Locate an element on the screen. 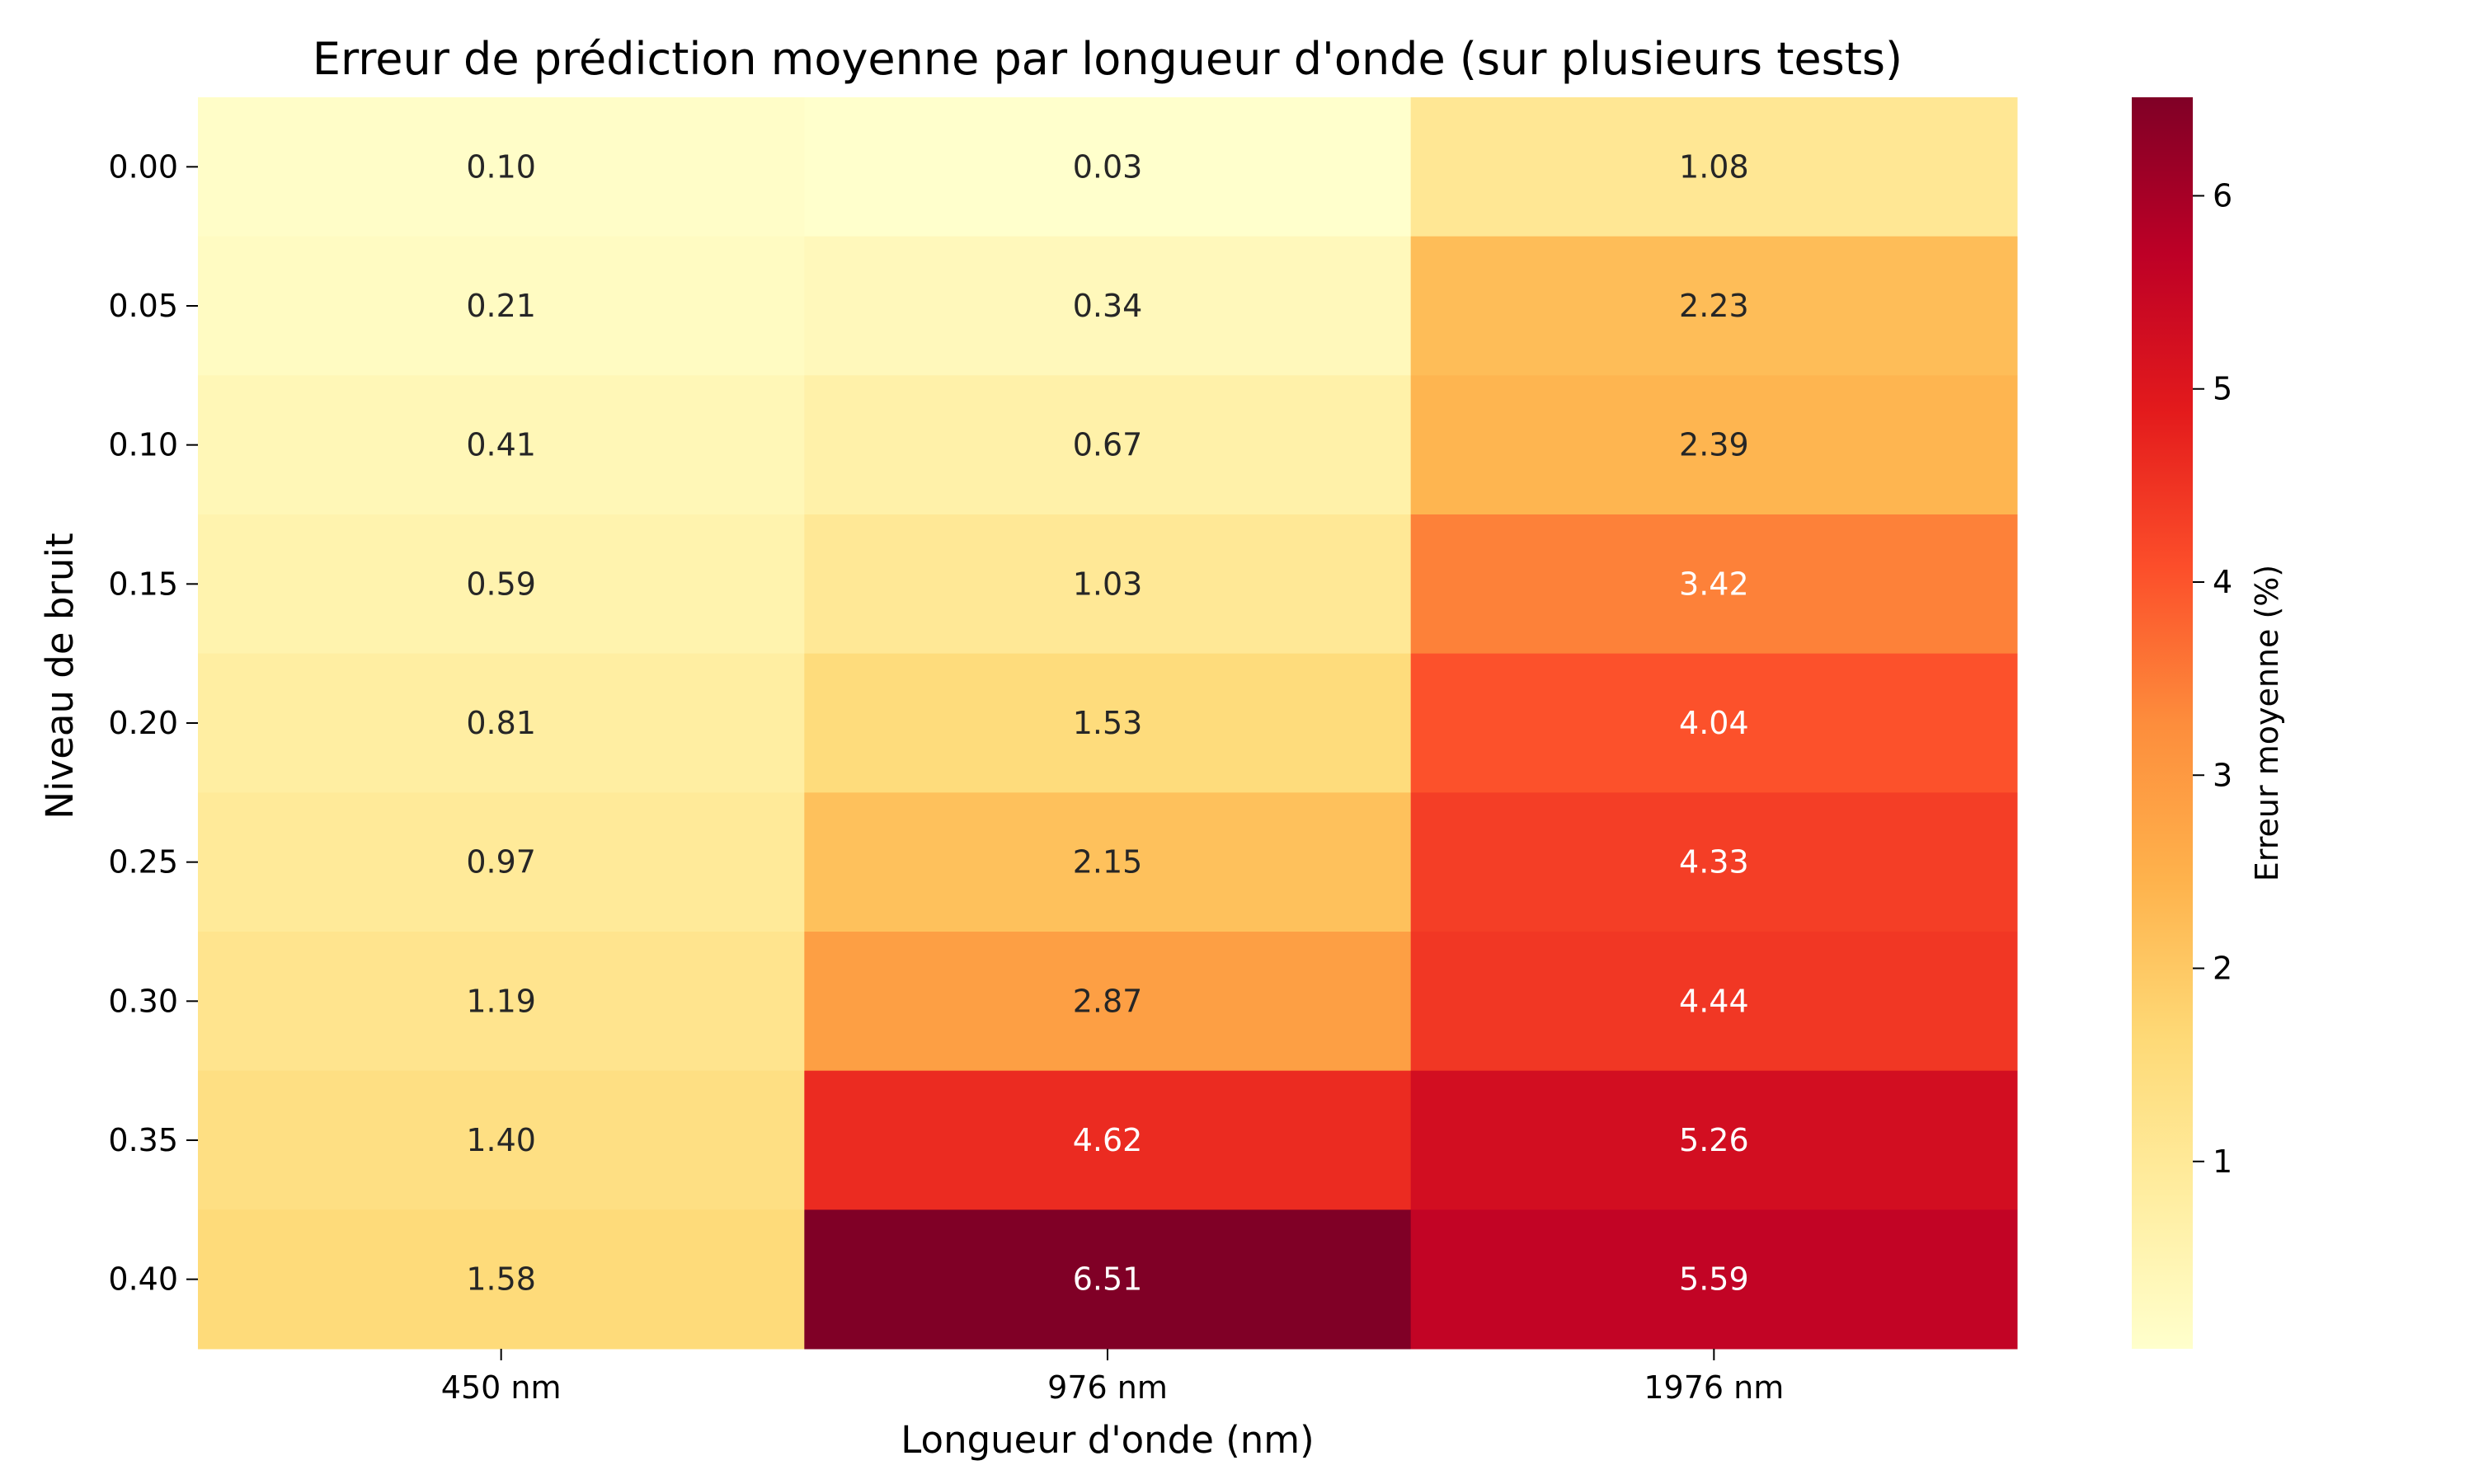 The width and height of the screenshot is (2474, 1484). cell-value-label: 5.26 is located at coordinates (1714, 1140).